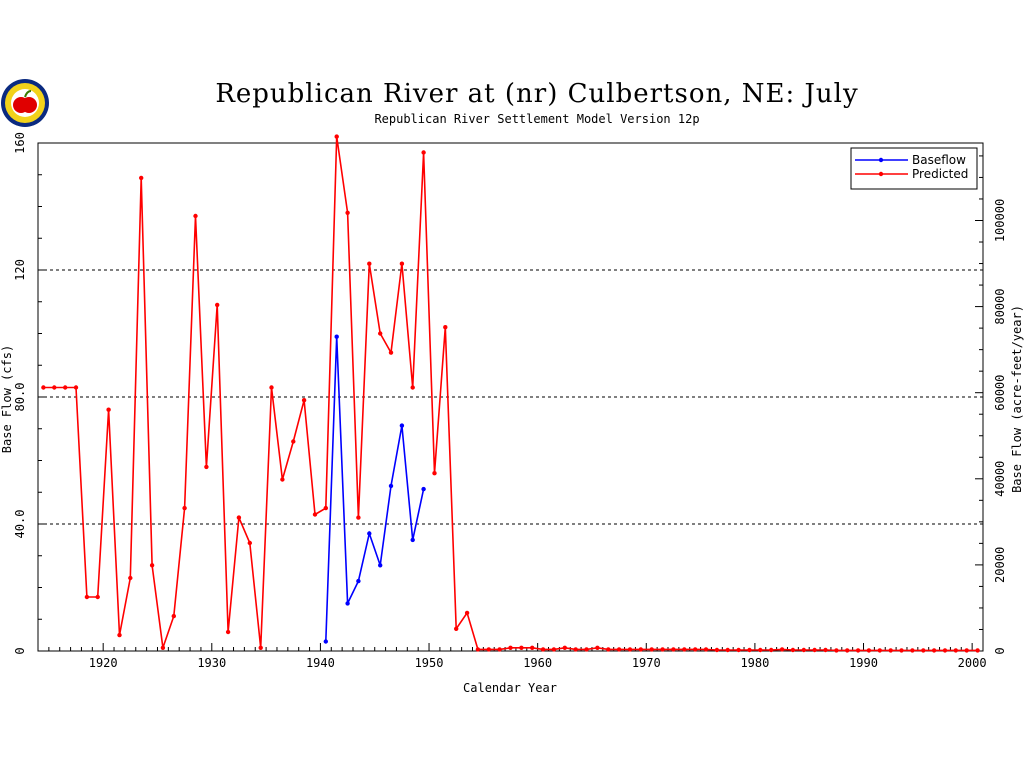 The width and height of the screenshot is (1024, 768). Describe the element at coordinates (20, 270) in the screenshot. I see `y-tick-label: 120` at that location.